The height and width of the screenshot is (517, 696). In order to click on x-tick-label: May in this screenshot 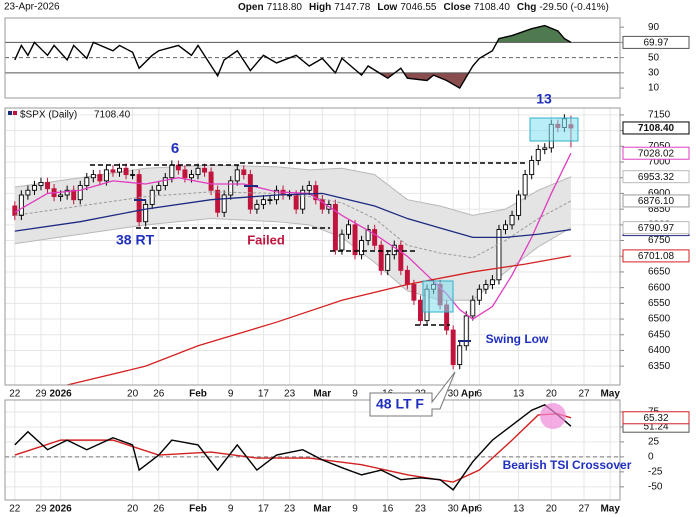, I will do `click(610, 394)`.